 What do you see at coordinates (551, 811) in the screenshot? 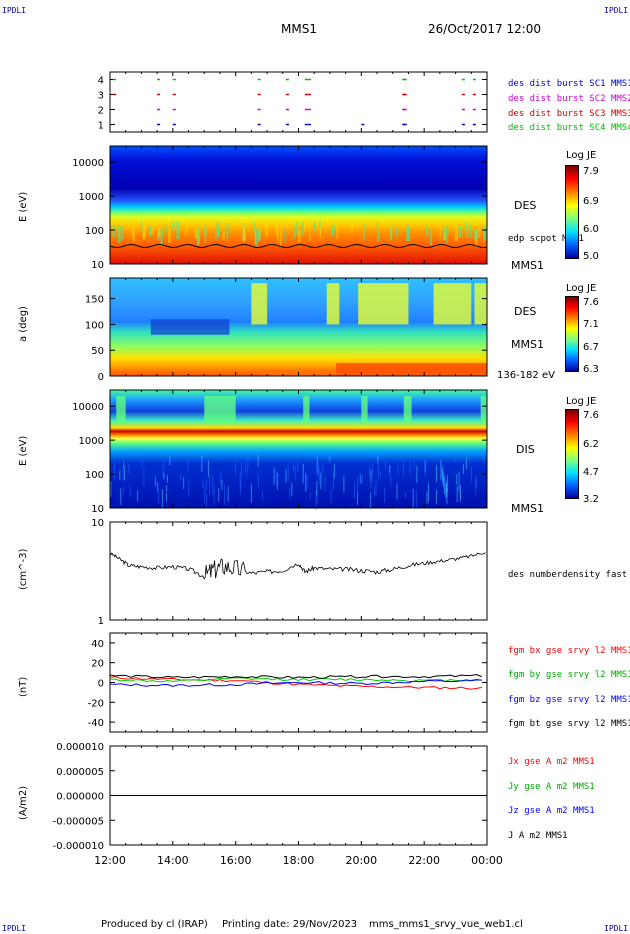
I see `p7-legend-jz: Jz gse A m2 MMS1` at bounding box center [551, 811].